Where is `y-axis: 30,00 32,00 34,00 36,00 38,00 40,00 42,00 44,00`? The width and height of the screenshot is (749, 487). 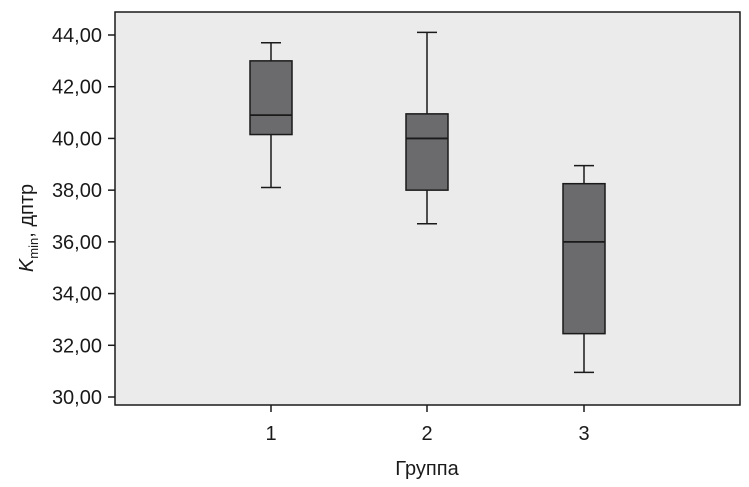 y-axis: 30,00 32,00 34,00 36,00 38,00 40,00 42,00 44,00 is located at coordinates (83, 217).